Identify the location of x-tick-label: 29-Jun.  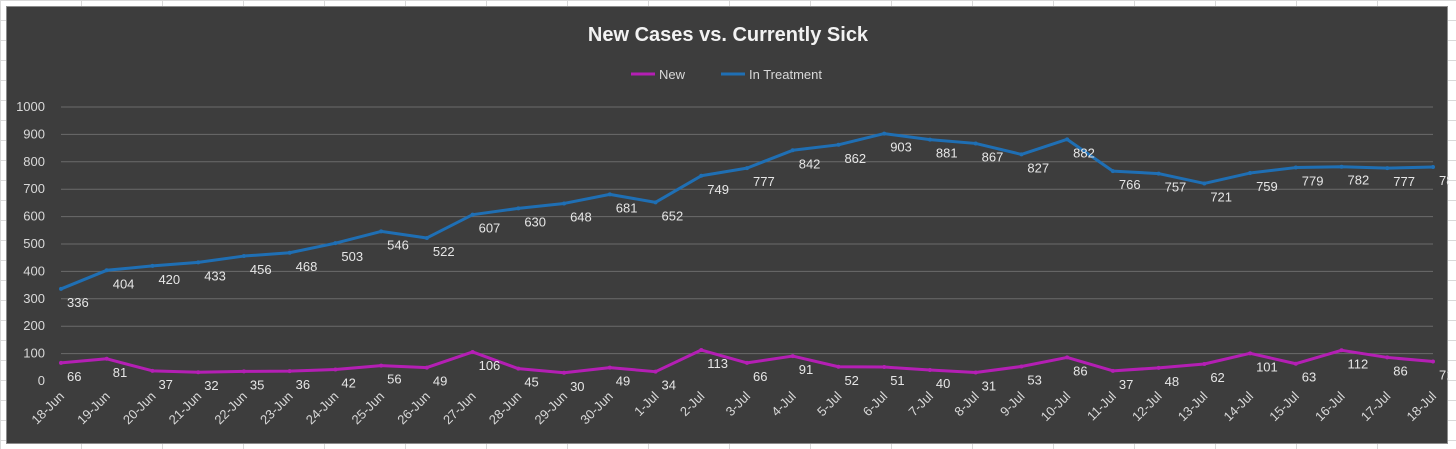
(550, 408).